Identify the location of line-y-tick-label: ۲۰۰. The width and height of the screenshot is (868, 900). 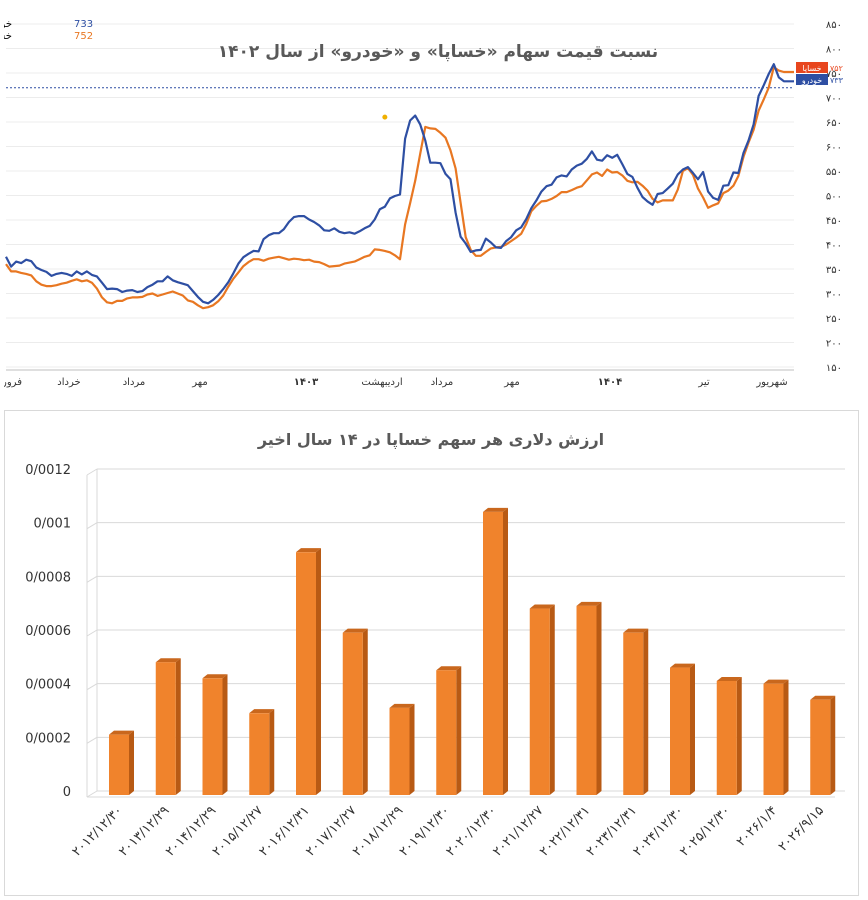
(834, 344).